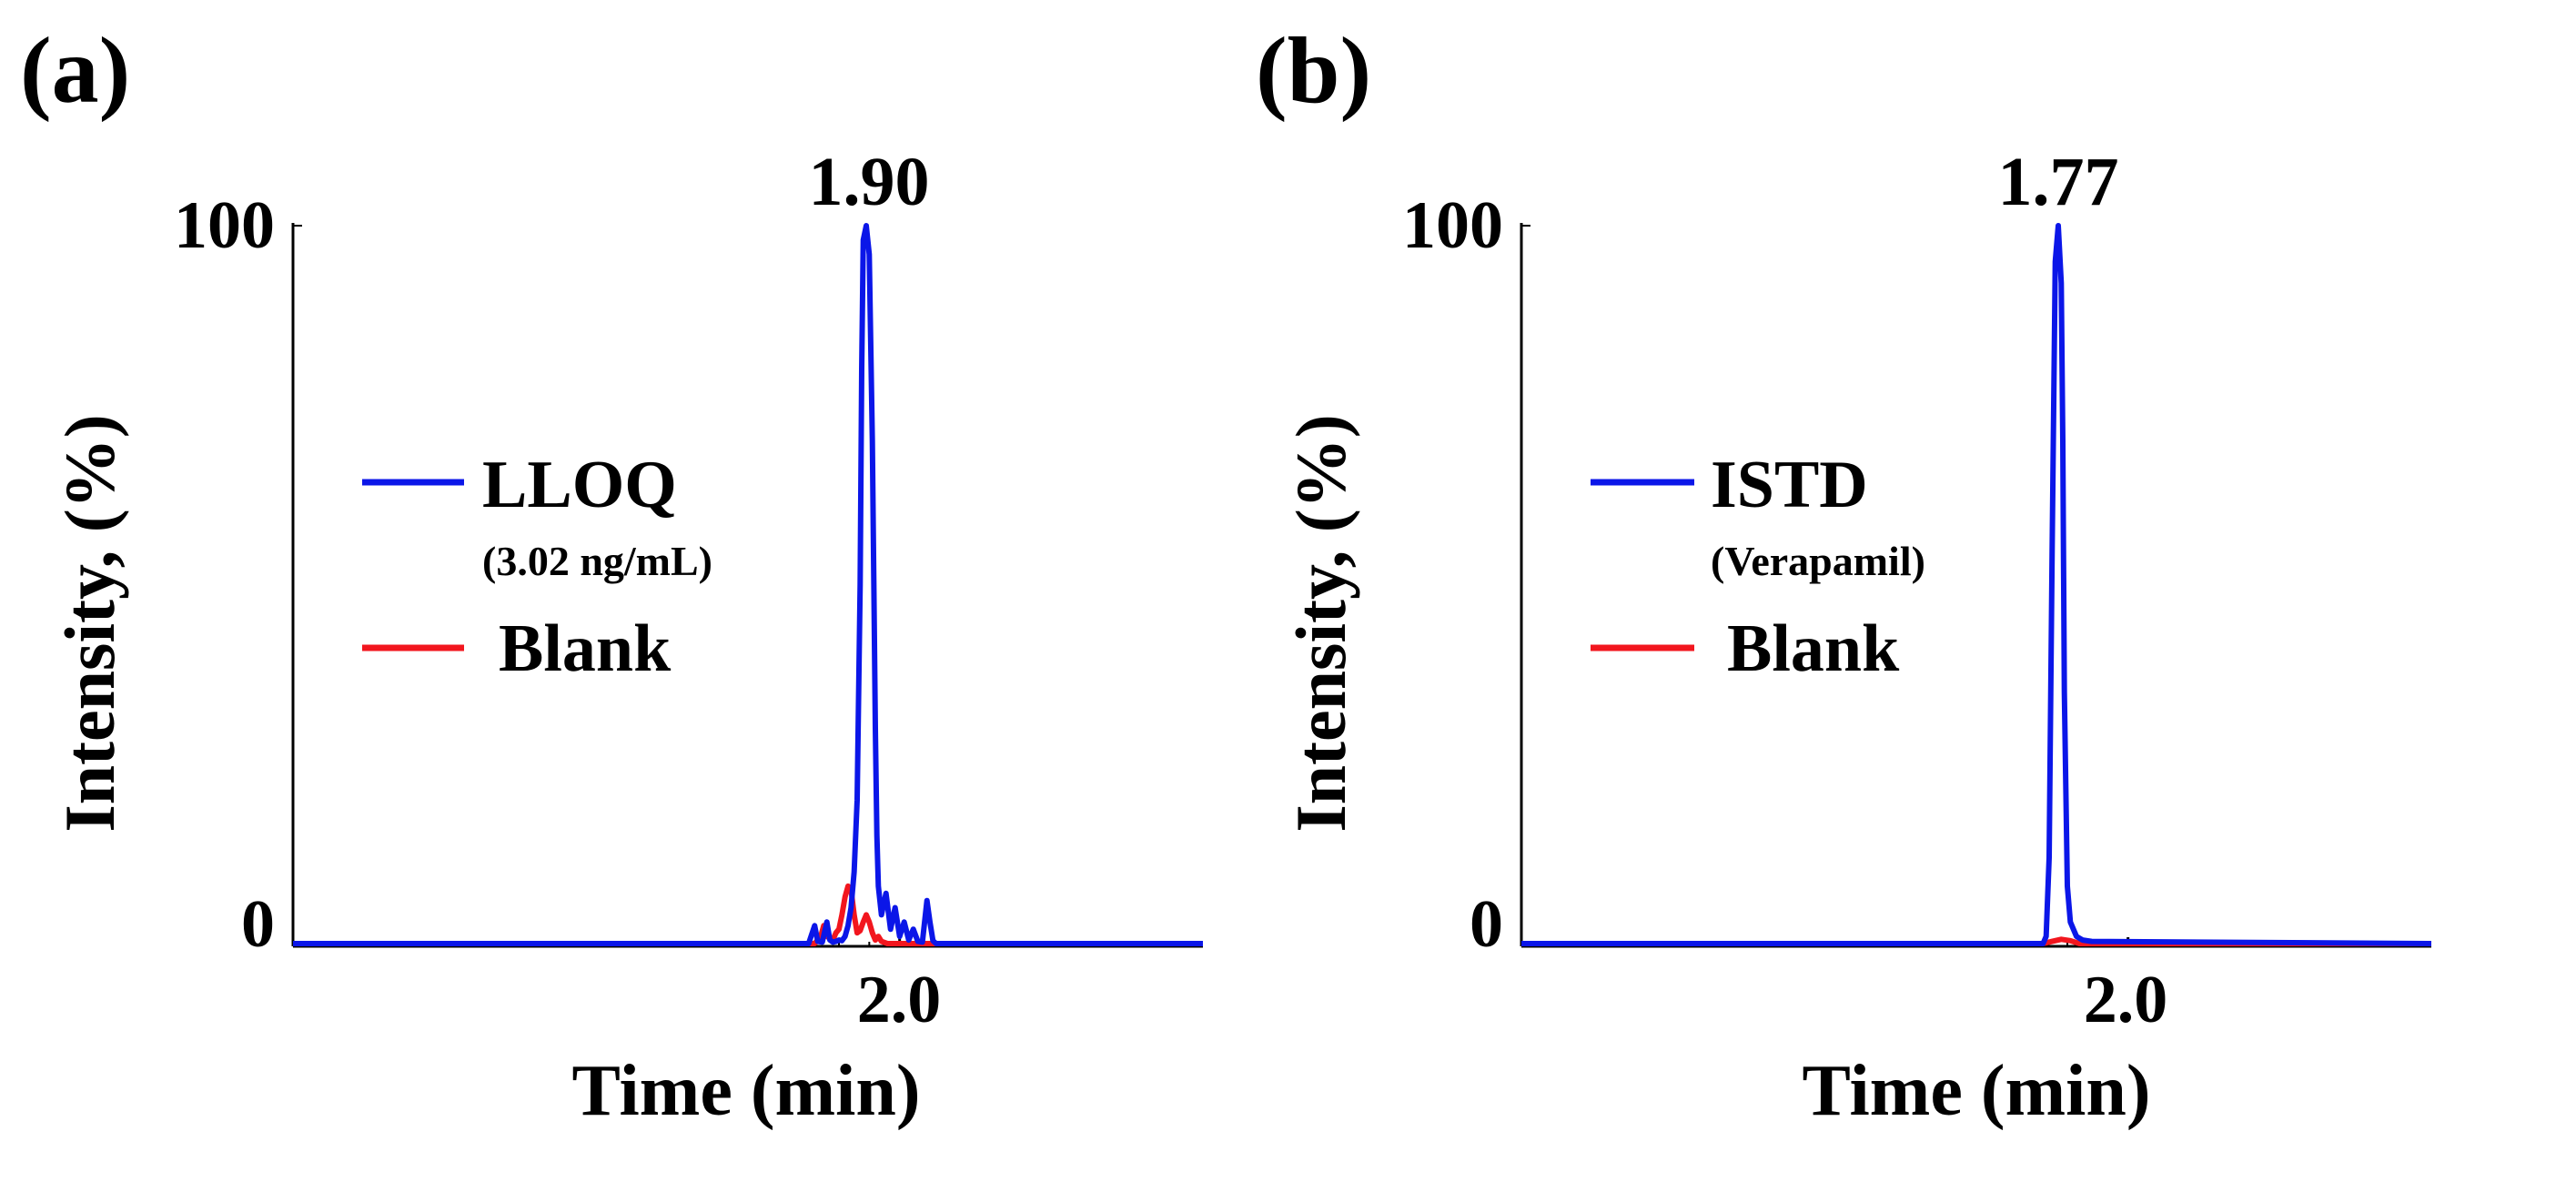 The height and width of the screenshot is (1202, 2576). I want to click on panel-label-b: (b), so click(1313, 70).